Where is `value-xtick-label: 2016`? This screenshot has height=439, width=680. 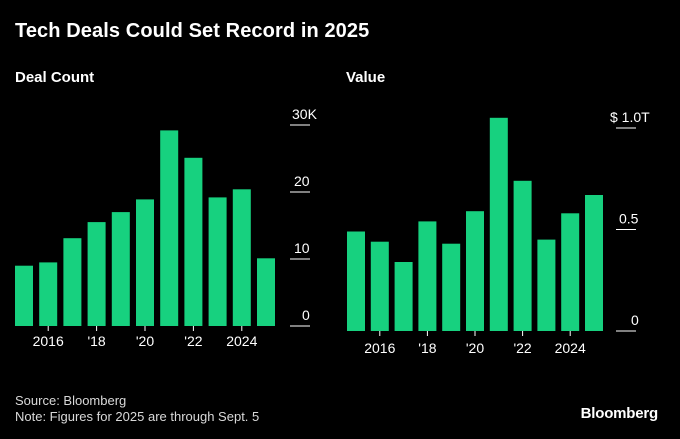 value-xtick-label: 2016 is located at coordinates (379, 348).